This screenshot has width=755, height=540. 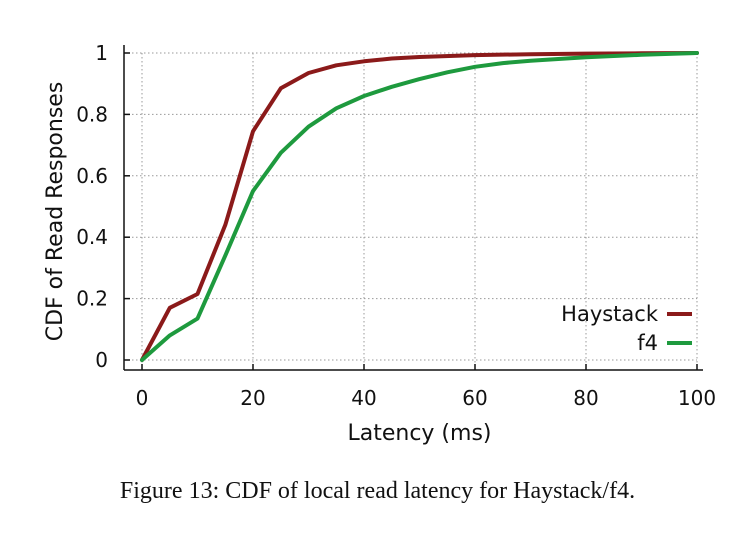 What do you see at coordinates (92, 299) in the screenshot?
I see `y-tick-label: 0.2` at bounding box center [92, 299].